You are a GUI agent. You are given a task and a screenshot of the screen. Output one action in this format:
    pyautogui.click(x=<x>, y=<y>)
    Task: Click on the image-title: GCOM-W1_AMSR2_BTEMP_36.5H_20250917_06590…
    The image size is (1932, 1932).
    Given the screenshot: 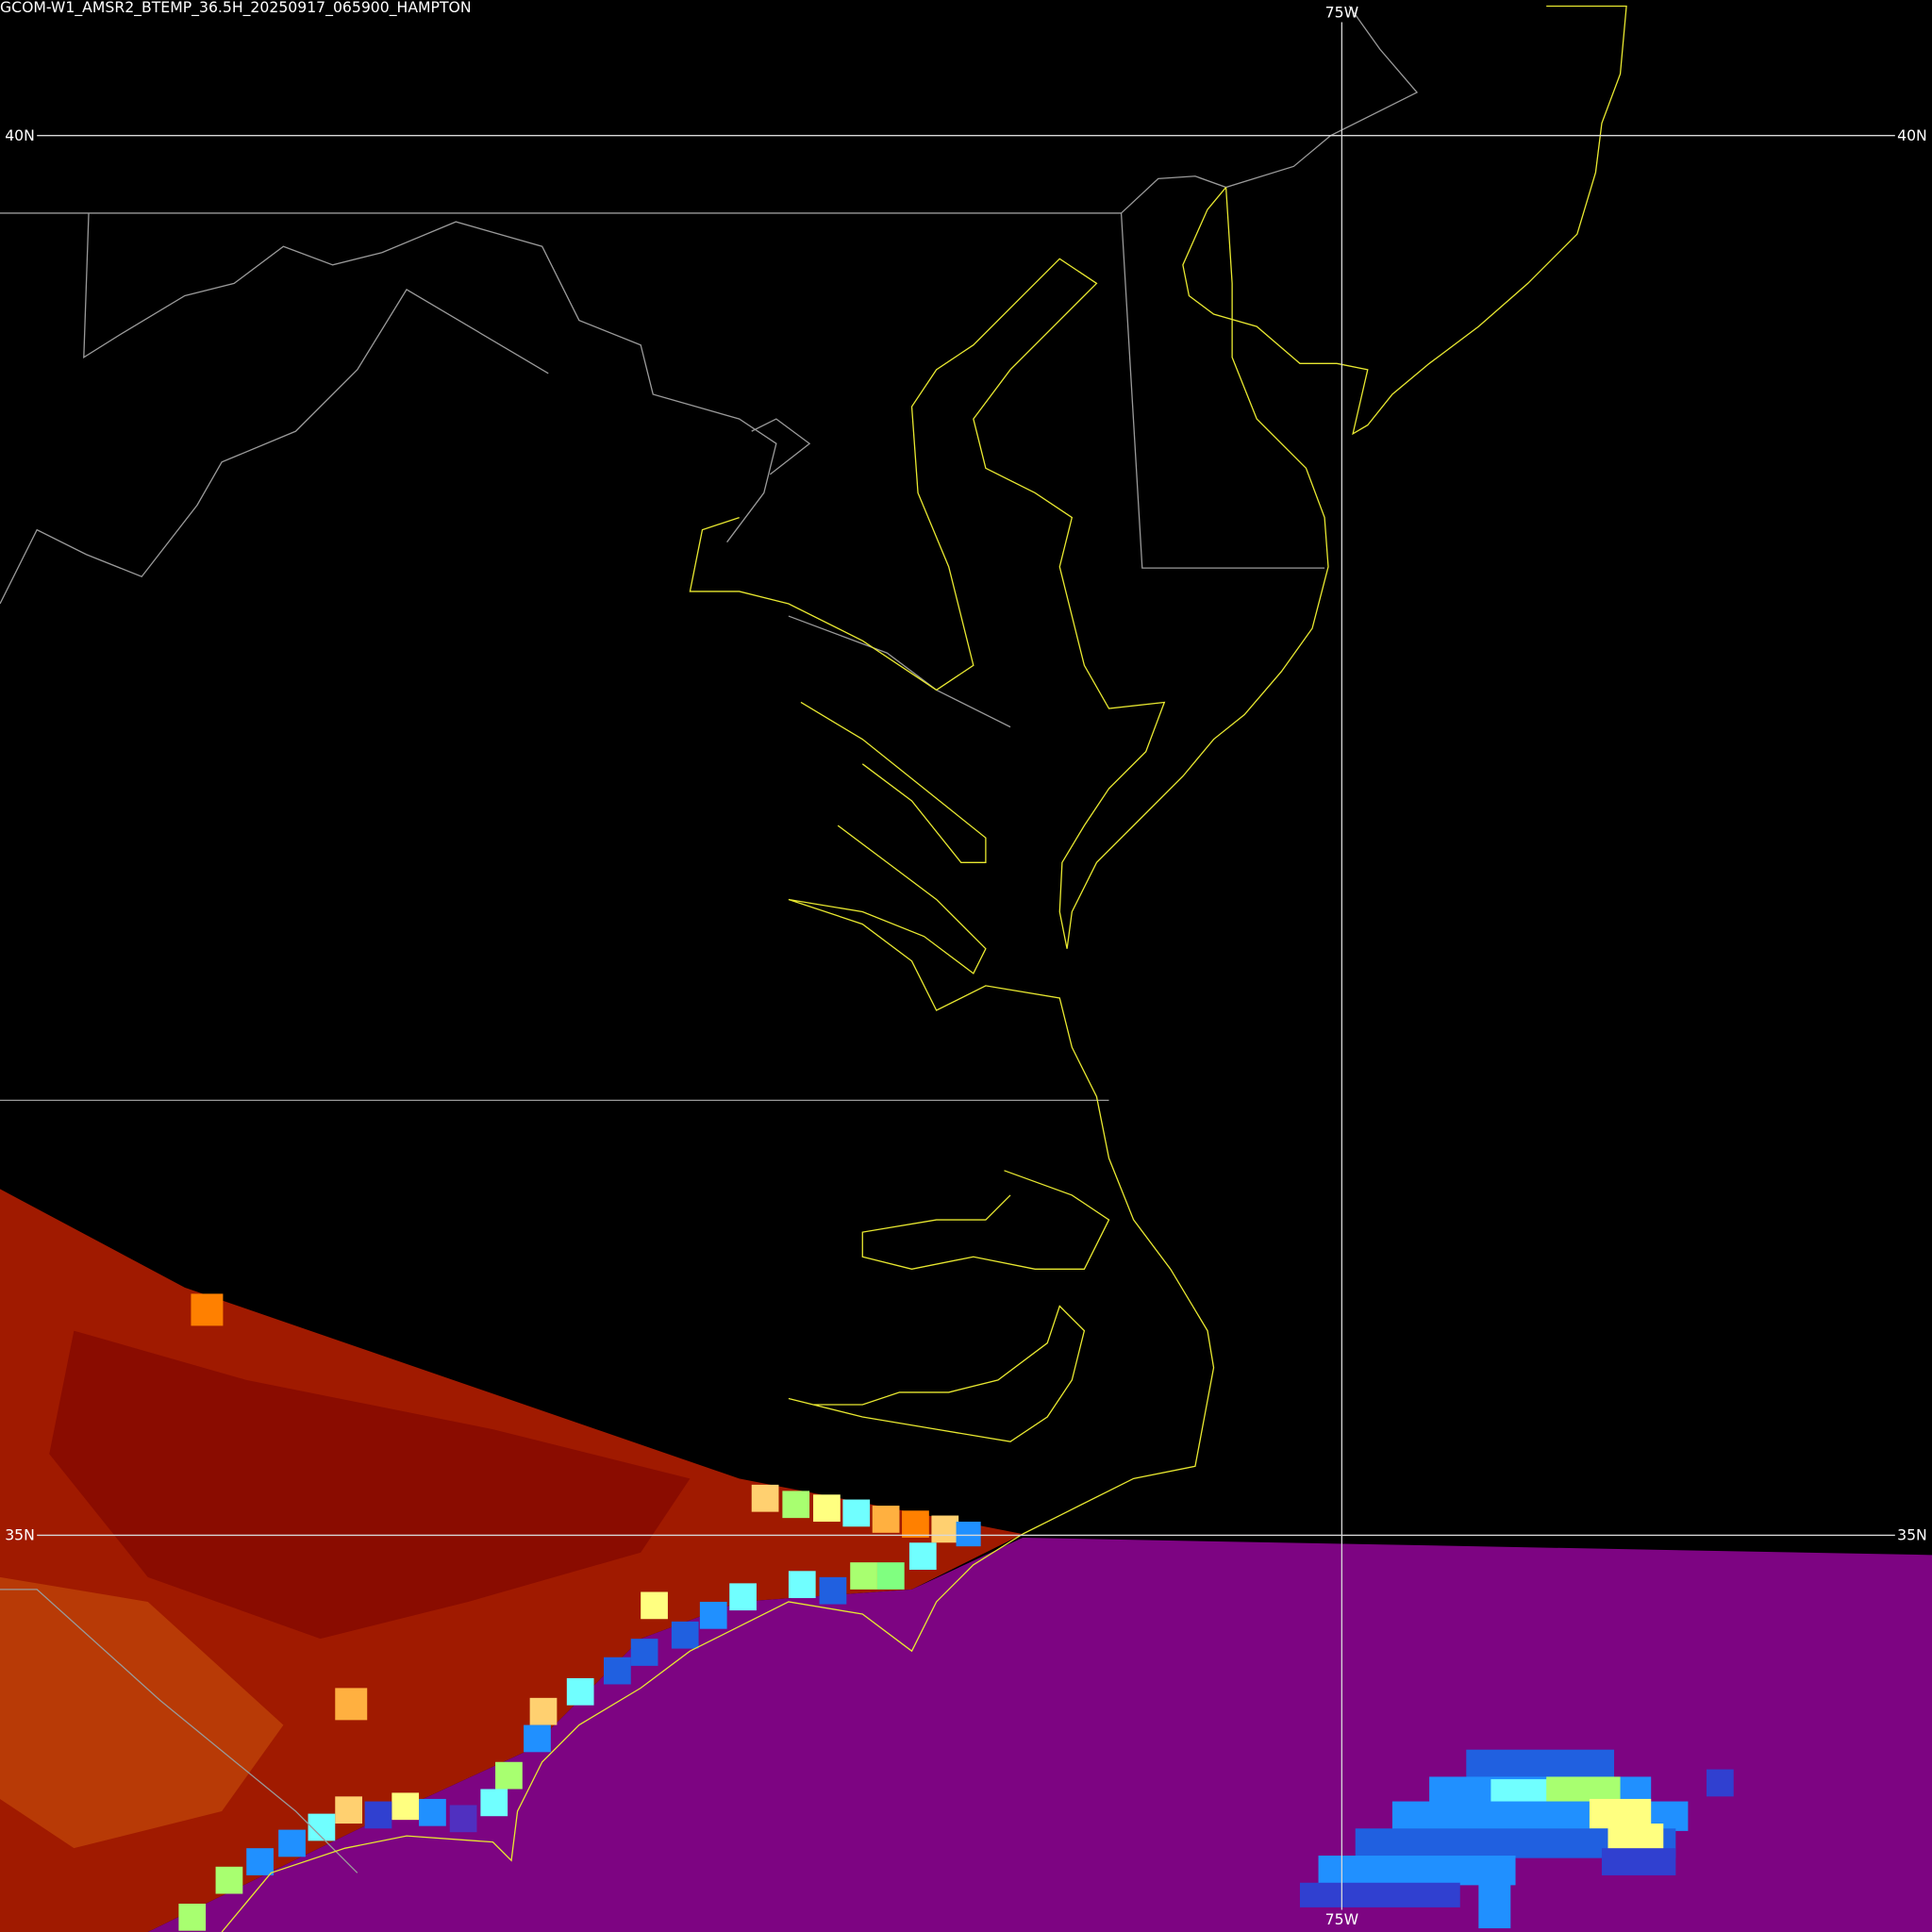 What is the action you would take?
    pyautogui.click(x=236, y=8)
    